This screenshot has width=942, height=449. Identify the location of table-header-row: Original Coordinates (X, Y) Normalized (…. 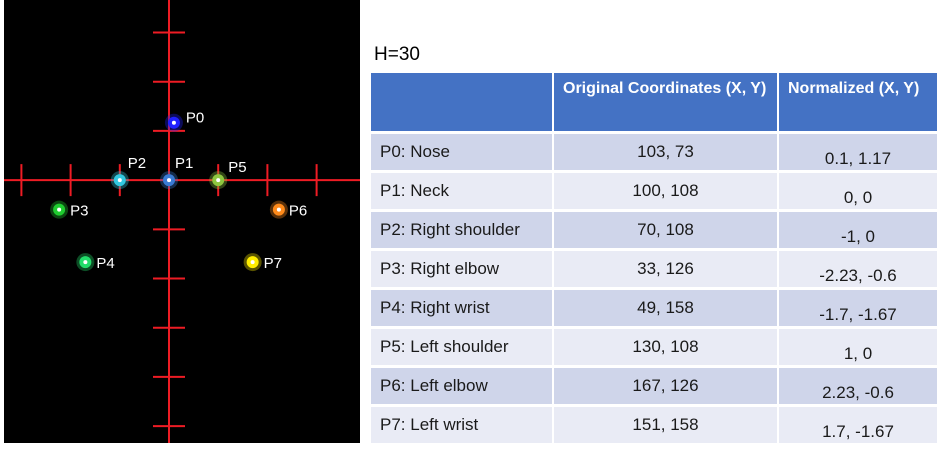
(654, 103).